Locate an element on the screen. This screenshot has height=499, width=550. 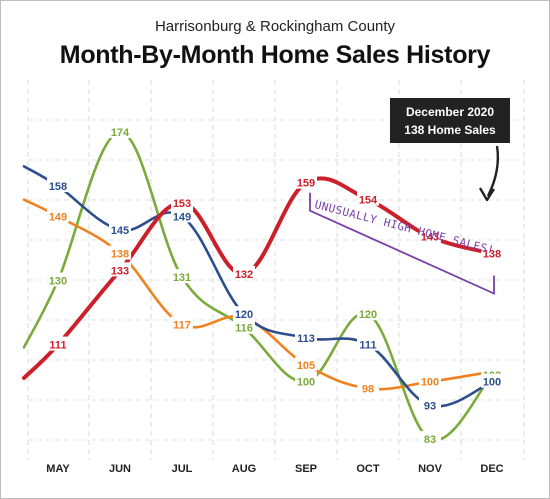
data-label: 117 is located at coordinates (182, 325).